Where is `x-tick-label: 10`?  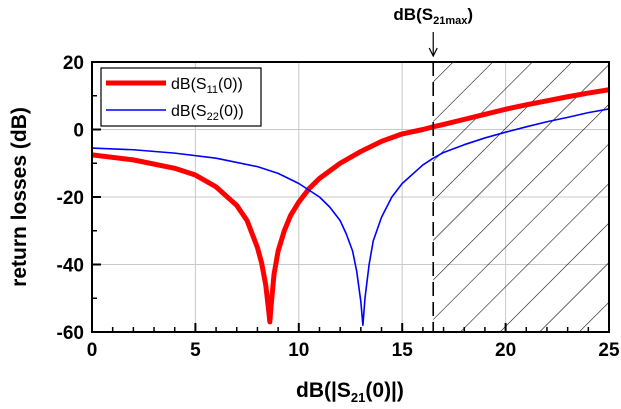 x-tick-label: 10 is located at coordinates (298, 350).